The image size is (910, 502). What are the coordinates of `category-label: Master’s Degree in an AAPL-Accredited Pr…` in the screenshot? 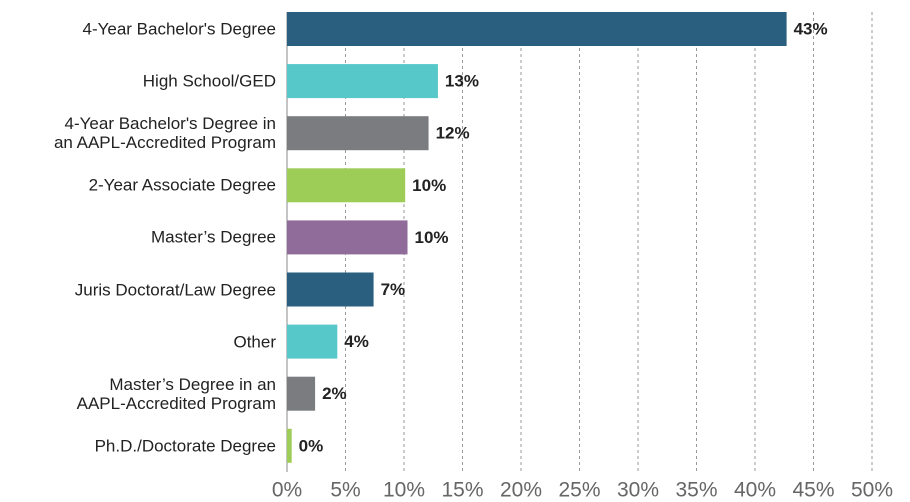 It's located at (176, 393).